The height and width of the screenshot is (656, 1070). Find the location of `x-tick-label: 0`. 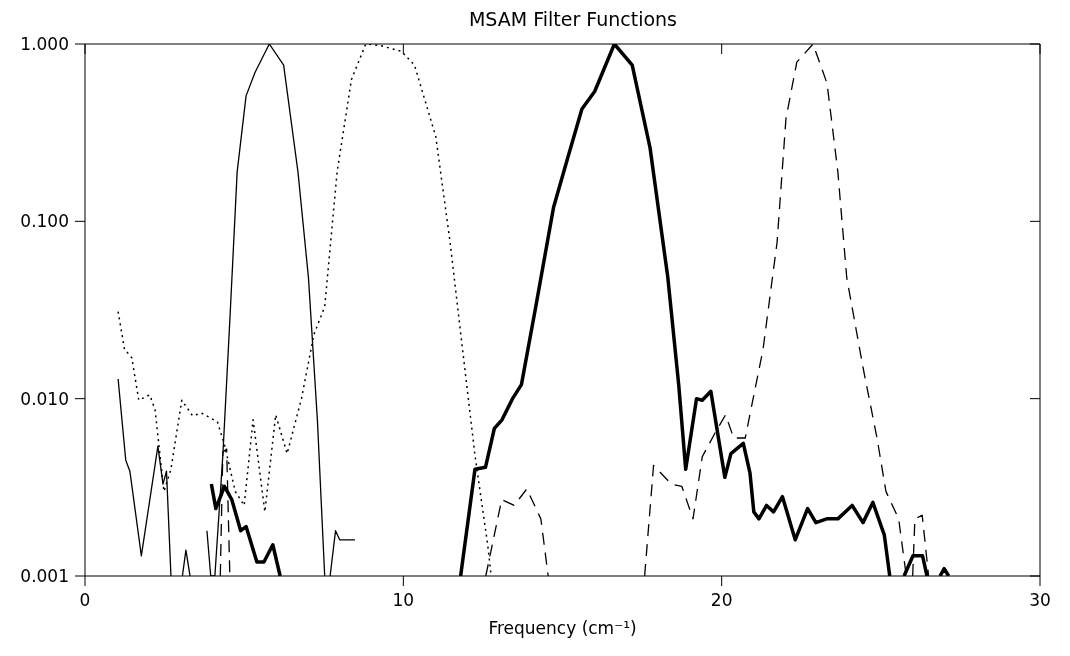

x-tick-label: 0 is located at coordinates (85, 600).